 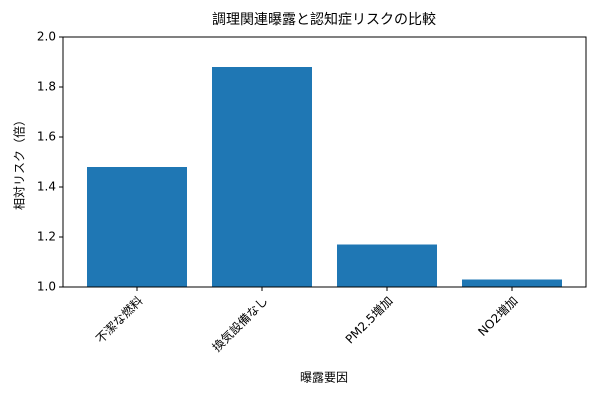 I want to click on y-tick-label: 1.8, so click(x=46, y=87).